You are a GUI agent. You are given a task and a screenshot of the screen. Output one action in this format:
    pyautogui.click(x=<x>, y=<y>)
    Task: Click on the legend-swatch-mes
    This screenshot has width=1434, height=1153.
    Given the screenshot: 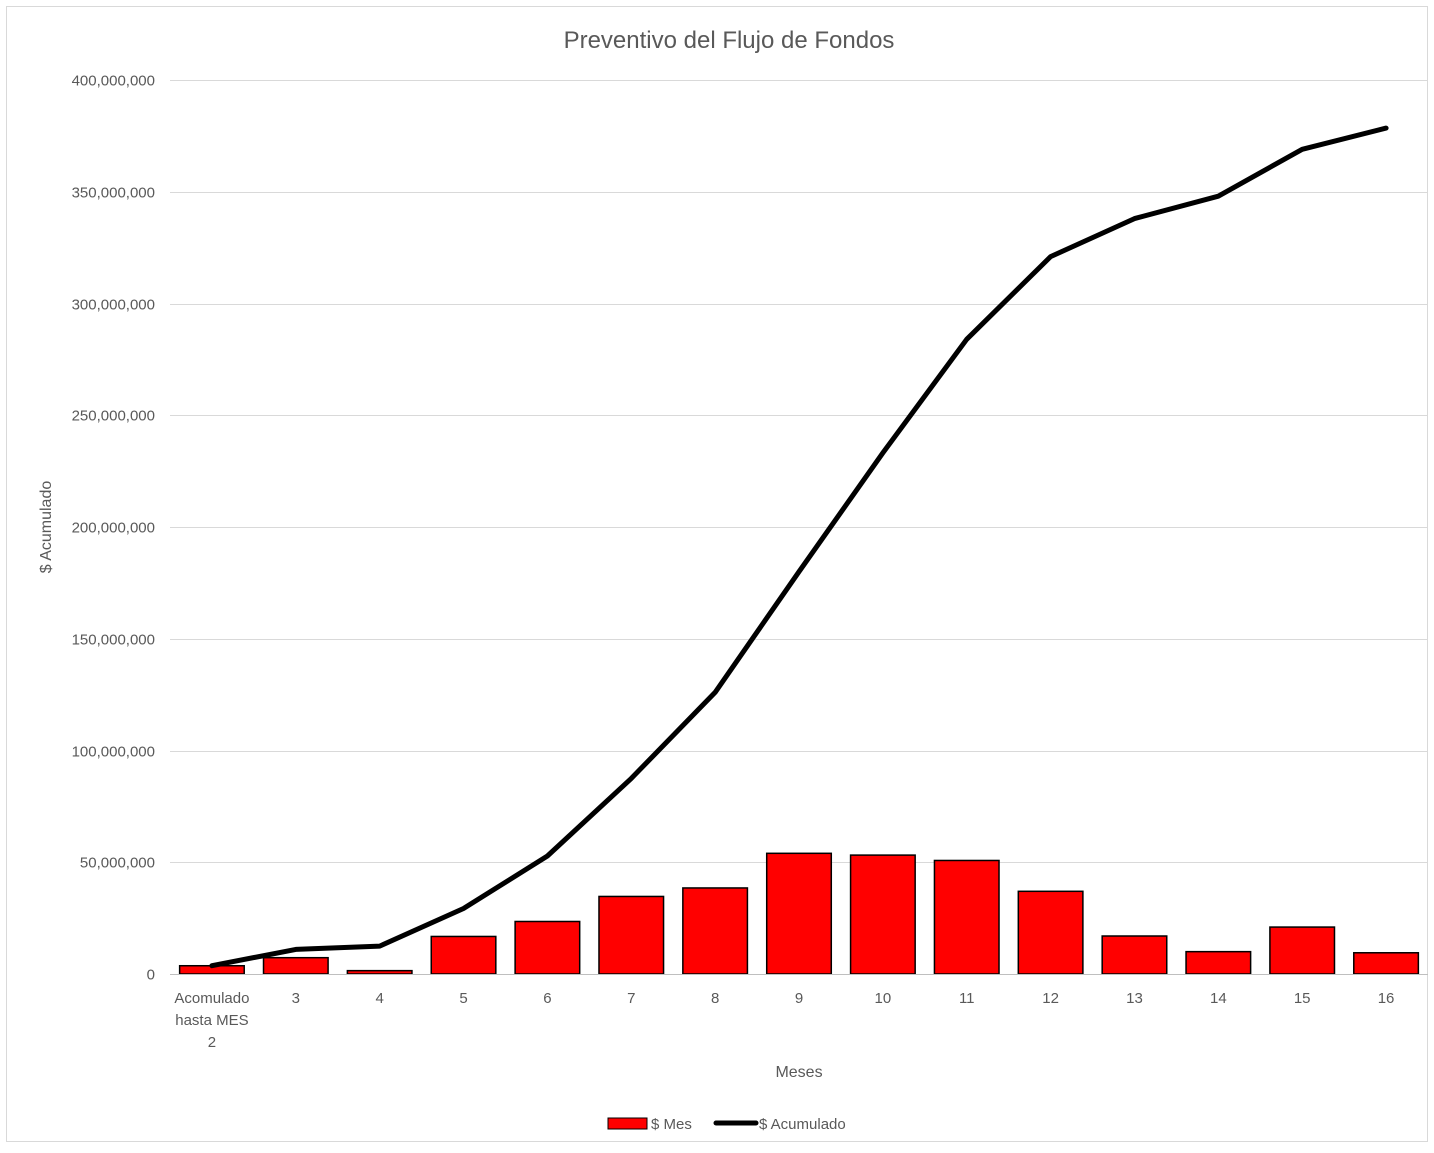 What is the action you would take?
    pyautogui.click(x=627, y=1123)
    